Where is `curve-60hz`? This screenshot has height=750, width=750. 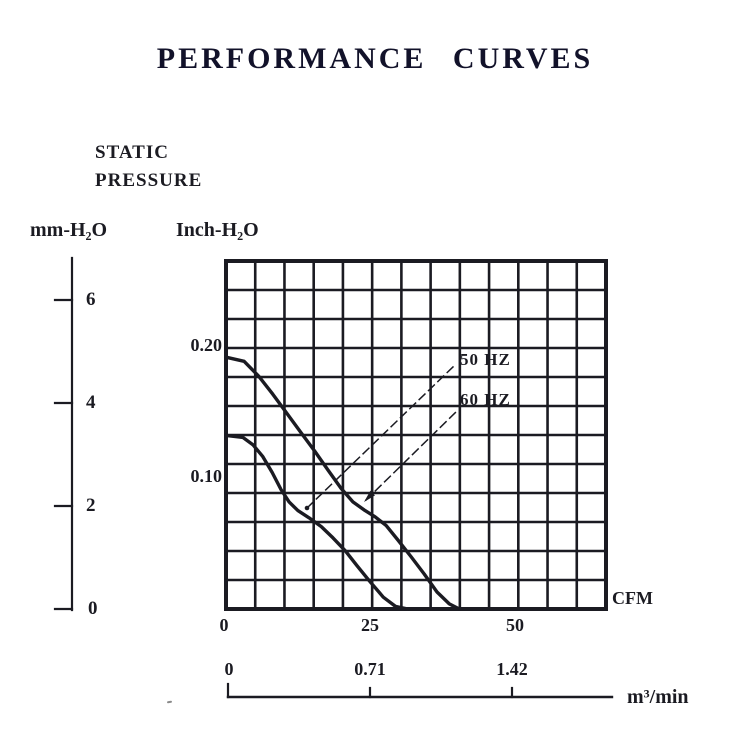
curve-60hz is located at coordinates (342, 483).